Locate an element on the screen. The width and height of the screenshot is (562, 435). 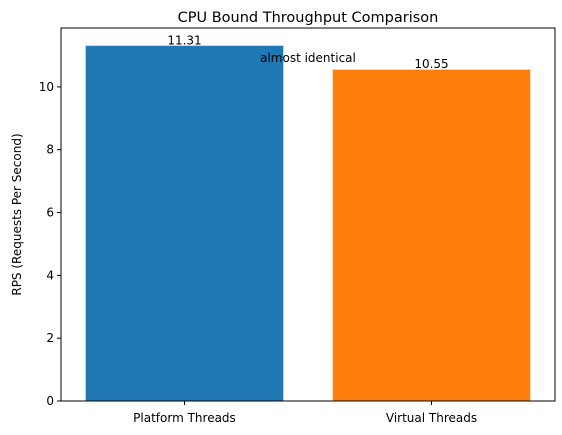
y-tick-label: 2 is located at coordinates (50, 338).